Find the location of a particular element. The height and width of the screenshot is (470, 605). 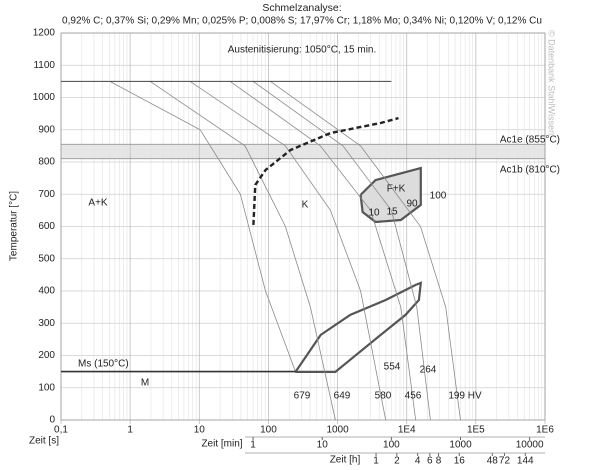

y-tick-label: 200 is located at coordinates (46, 355).